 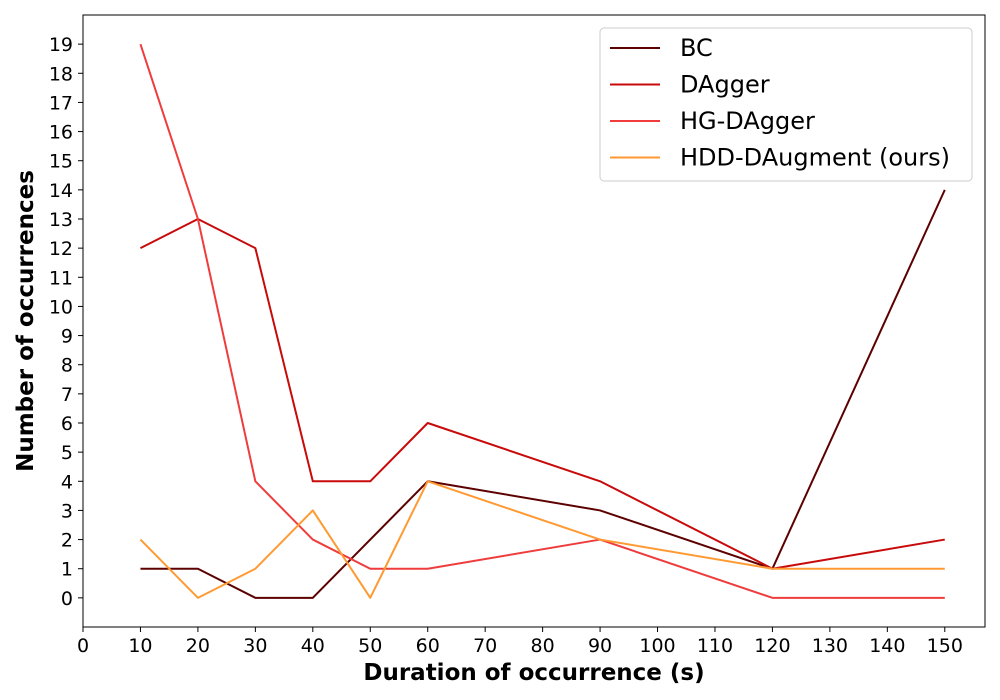 What do you see at coordinates (61, 103) in the screenshot?
I see `y-tick-label: 17` at bounding box center [61, 103].